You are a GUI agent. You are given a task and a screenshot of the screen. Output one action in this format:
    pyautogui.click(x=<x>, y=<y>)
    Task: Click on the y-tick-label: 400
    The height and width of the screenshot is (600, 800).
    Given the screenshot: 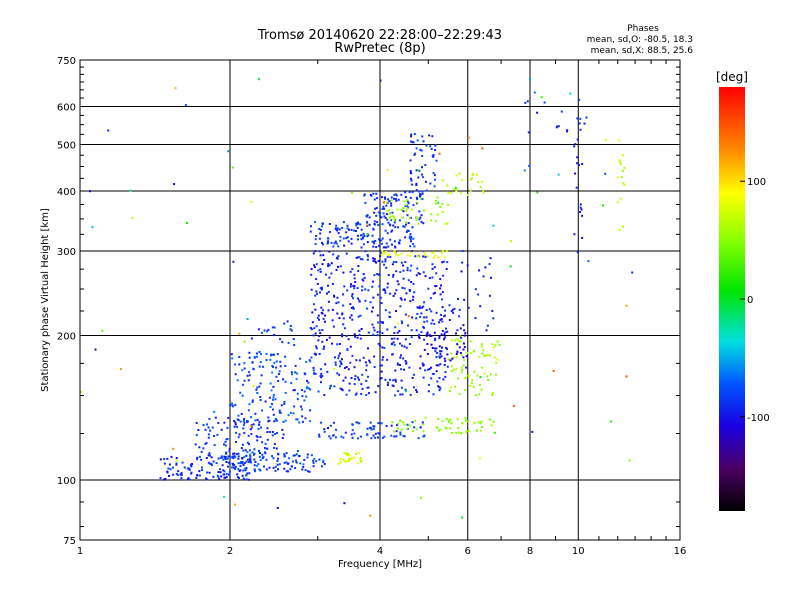 What is the action you would take?
    pyautogui.click(x=66, y=192)
    